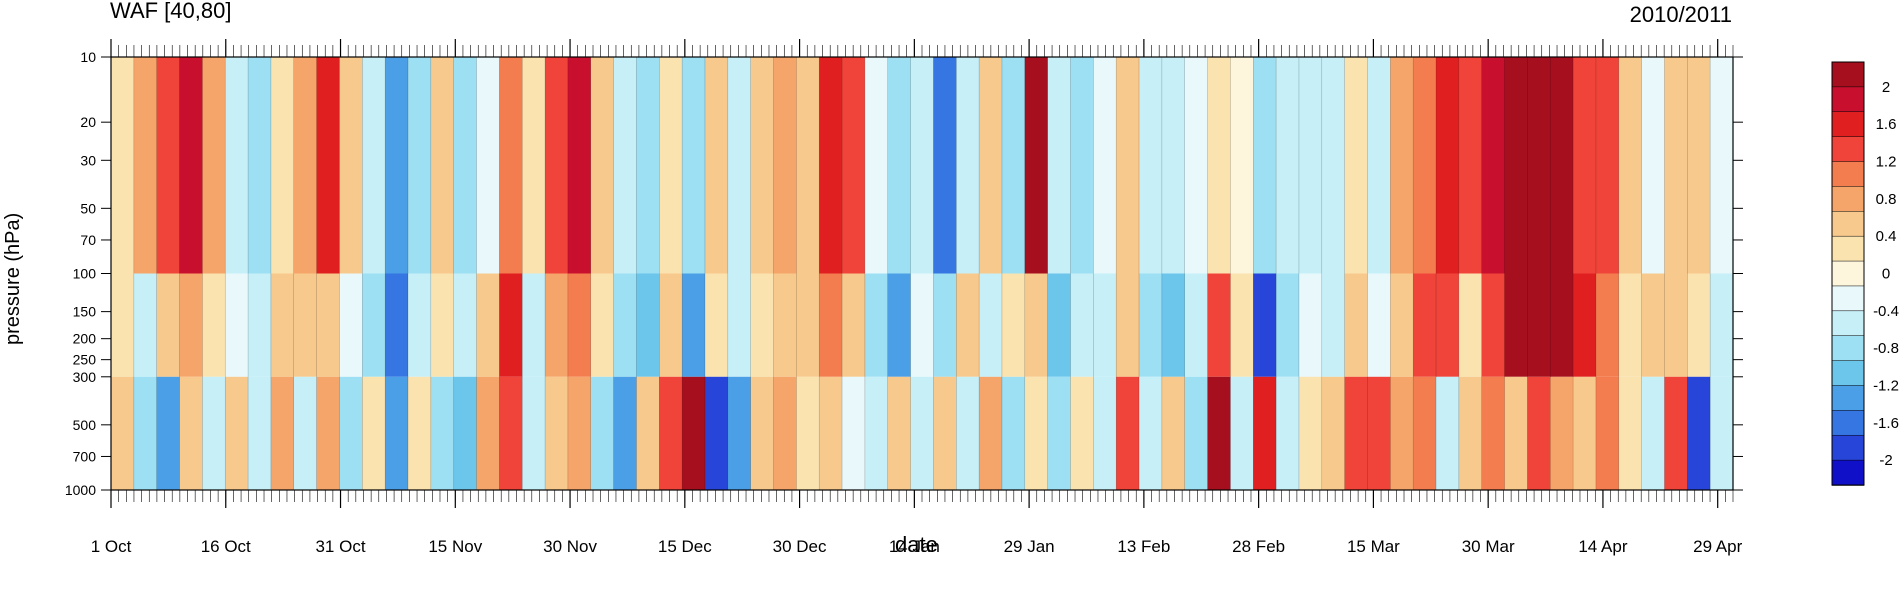 The height and width of the screenshot is (589, 1902). I want to click on x-tick-label: 30 Mar, so click(1488, 546).